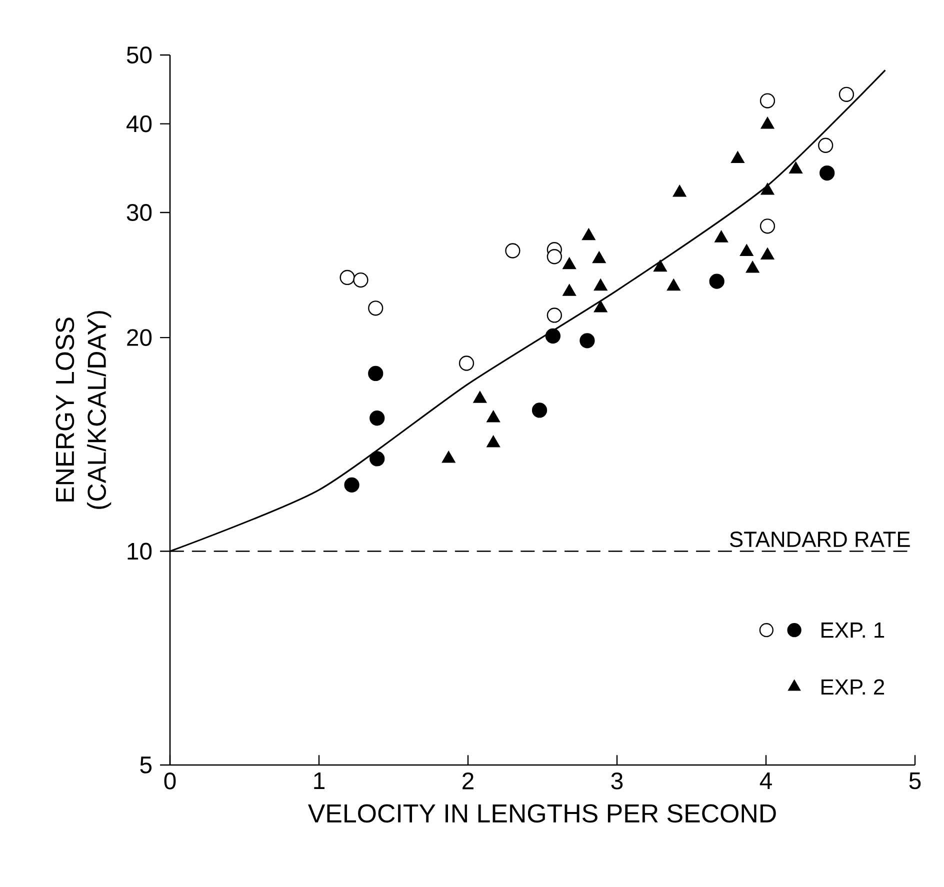 This screenshot has height=887, width=944. What do you see at coordinates (468, 781) in the screenshot?
I see `x-tick-label: 2` at bounding box center [468, 781].